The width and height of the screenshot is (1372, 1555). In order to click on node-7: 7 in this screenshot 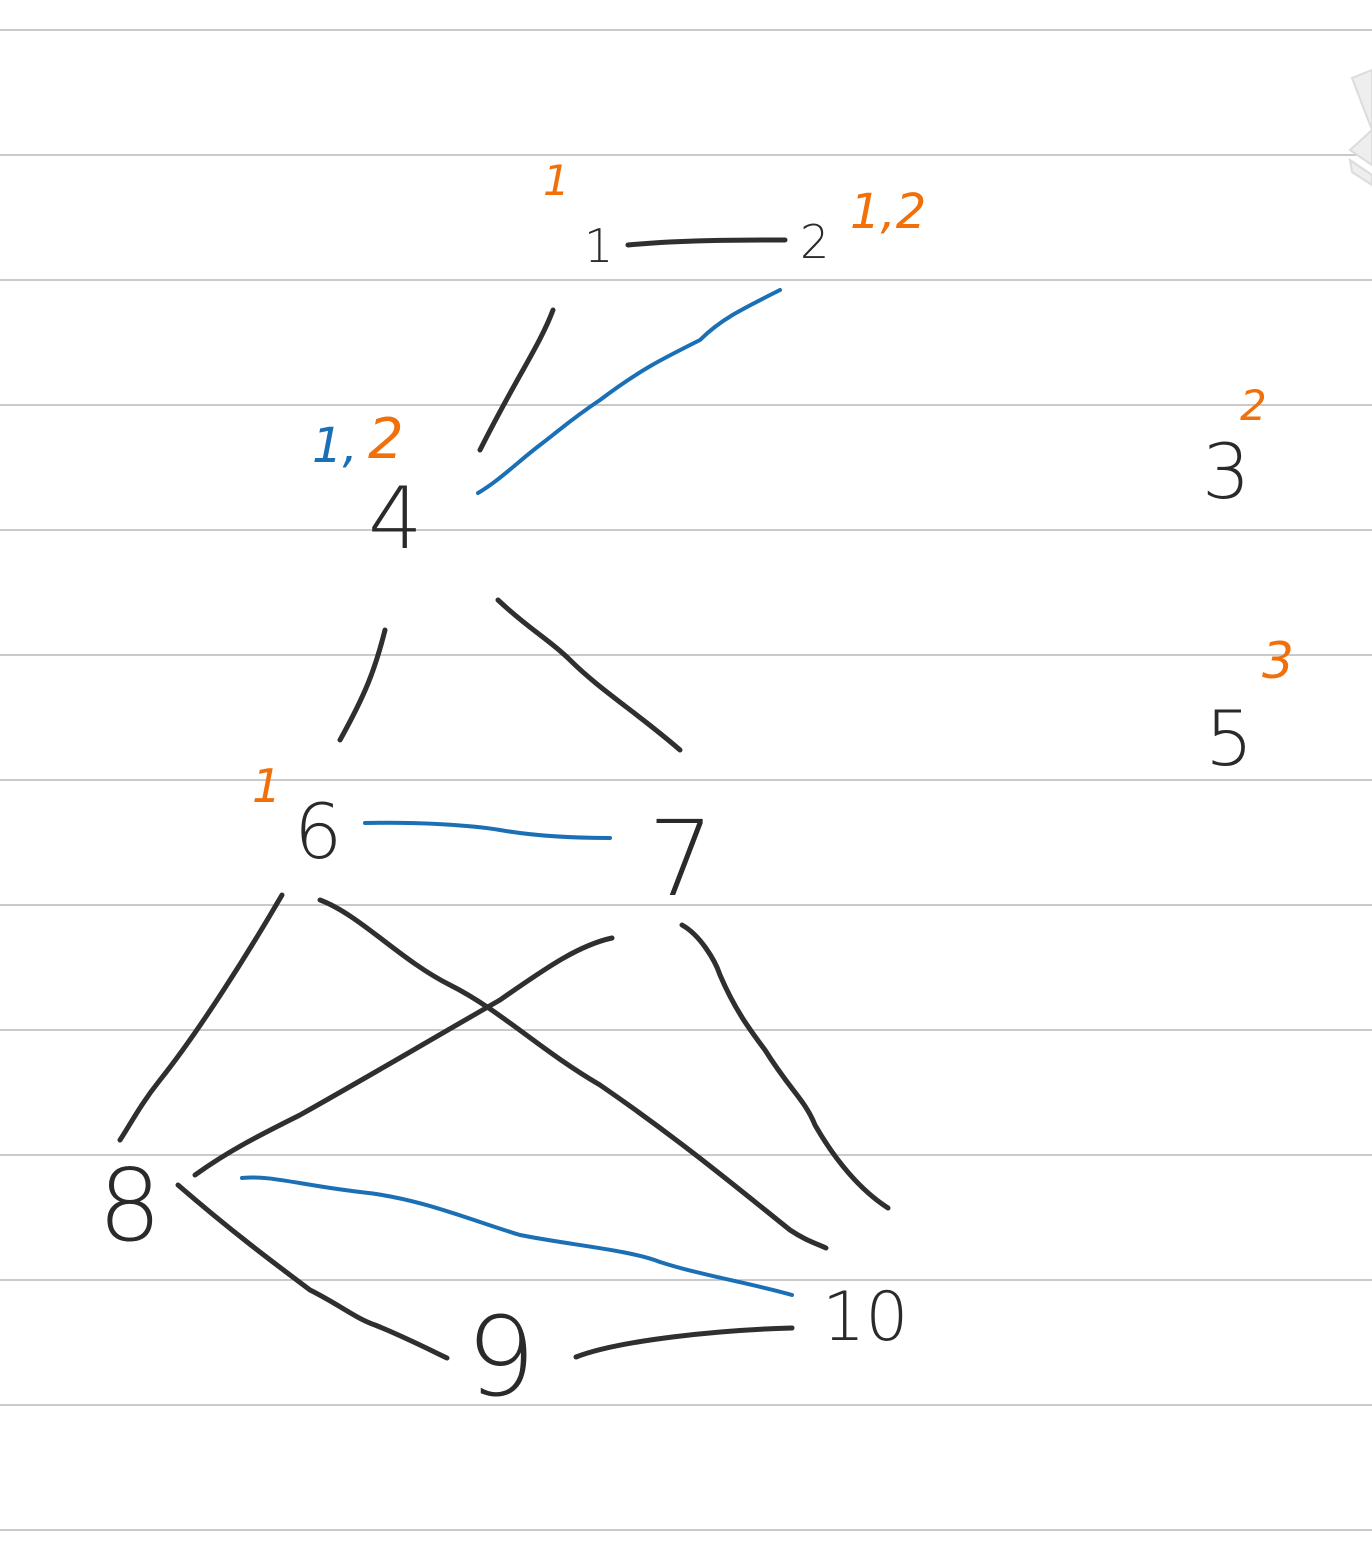, I will do `click(681, 859)`.